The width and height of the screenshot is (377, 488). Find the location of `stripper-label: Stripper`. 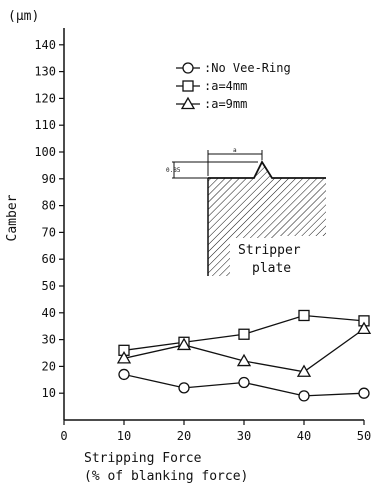

stripper-label: Stripper is located at coordinates (269, 250).